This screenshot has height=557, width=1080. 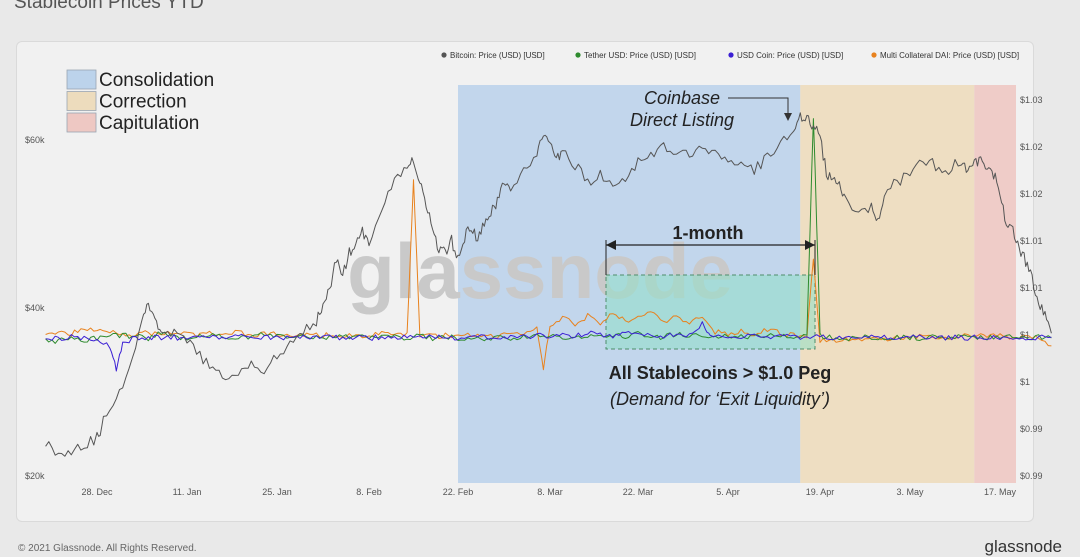 I want to click on x-tick-label: 5. Apr, so click(x=728, y=492).